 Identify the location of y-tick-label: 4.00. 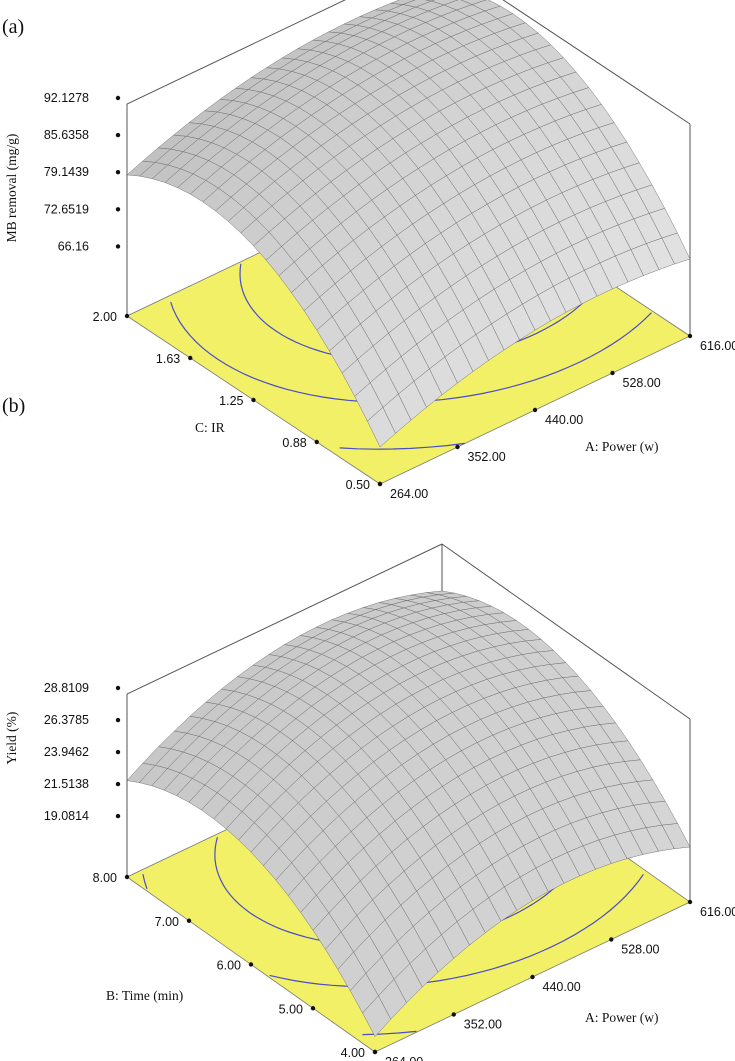
(353, 1053).